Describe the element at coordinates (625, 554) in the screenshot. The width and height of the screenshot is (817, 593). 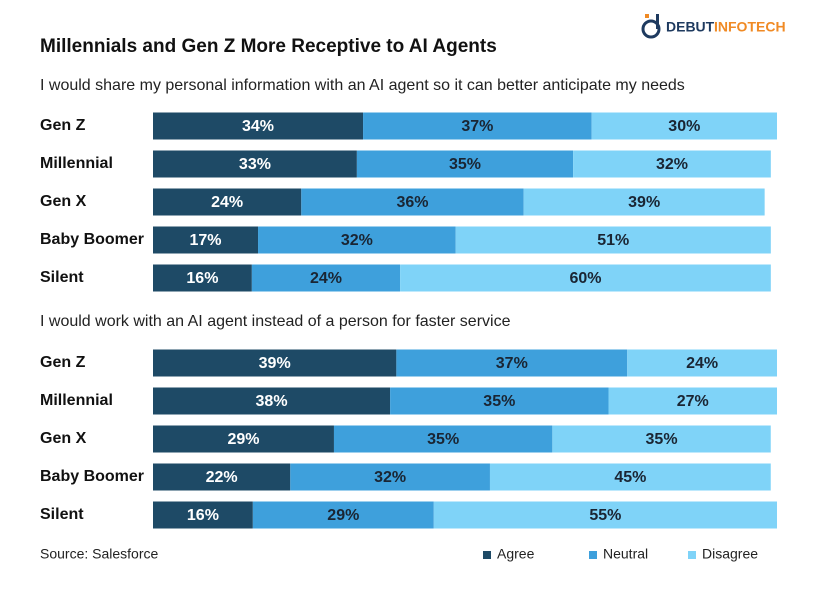
I see `legend-label: Neutral` at that location.